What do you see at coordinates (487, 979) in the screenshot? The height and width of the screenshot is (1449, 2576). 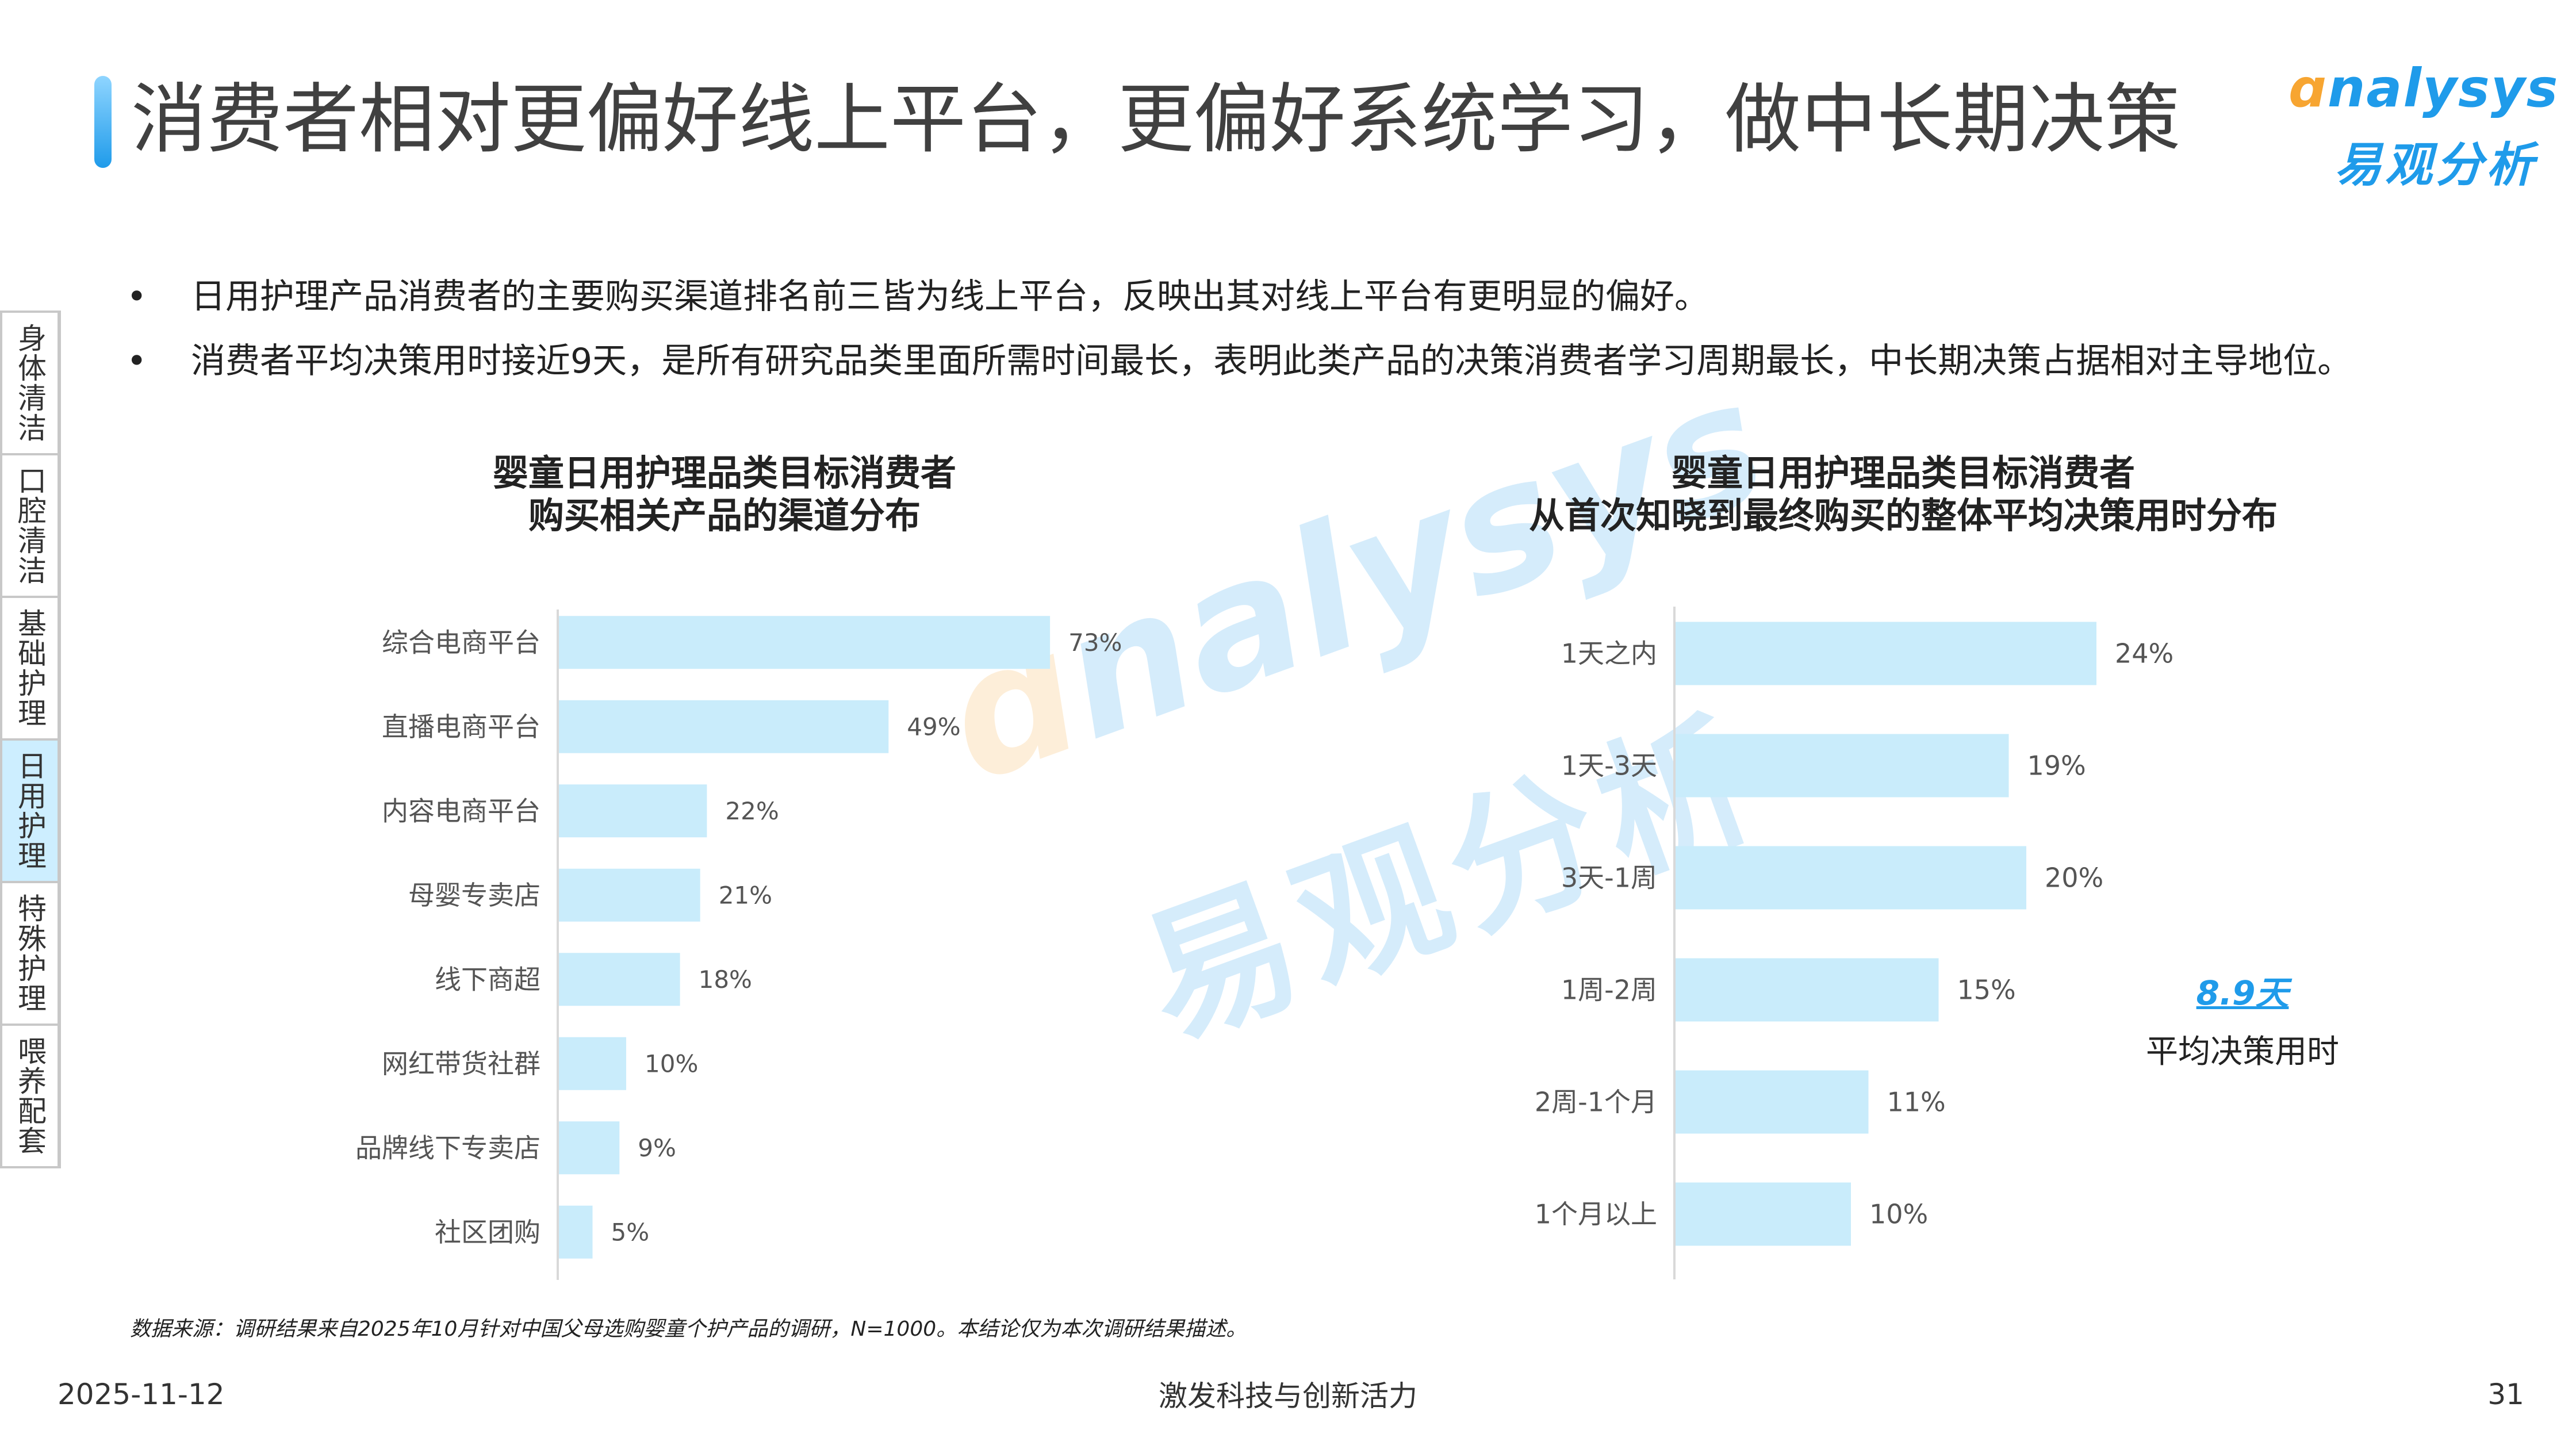 I see `channel-category-label: 线下商超` at bounding box center [487, 979].